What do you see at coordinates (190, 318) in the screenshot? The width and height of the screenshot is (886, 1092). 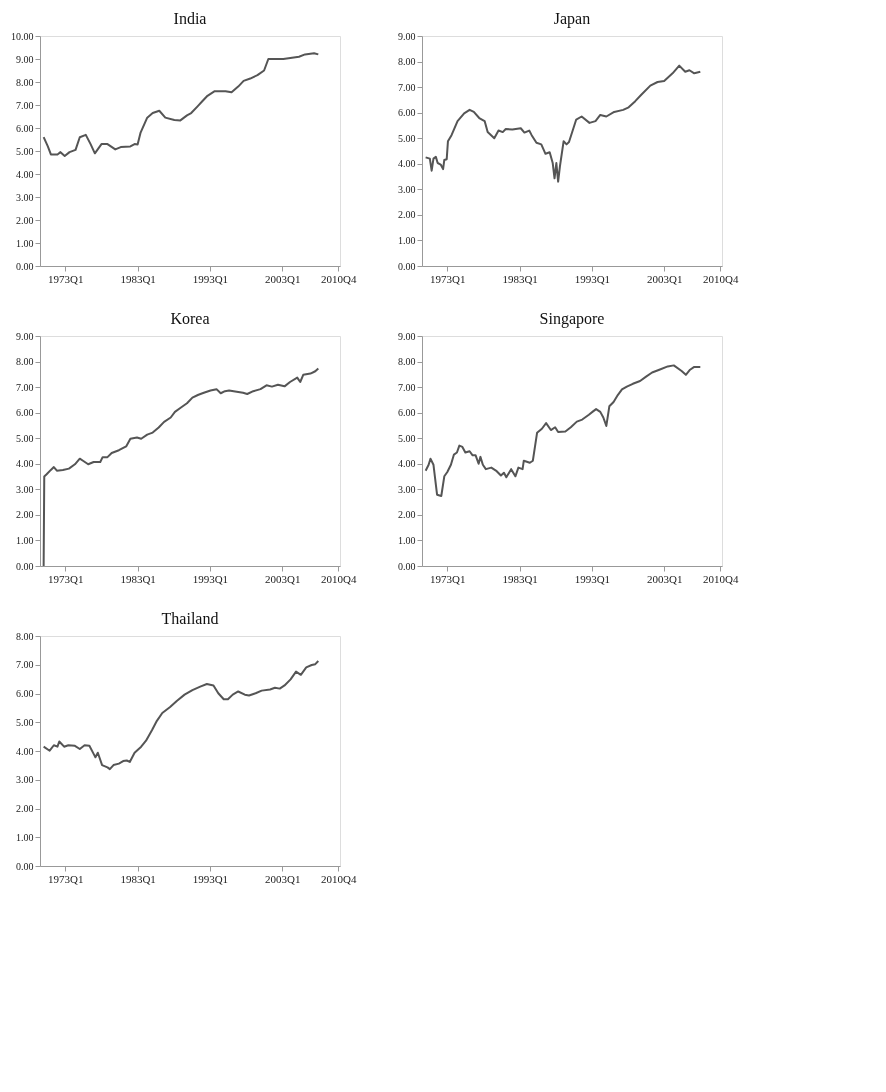 I see `chart-title: Korea` at bounding box center [190, 318].